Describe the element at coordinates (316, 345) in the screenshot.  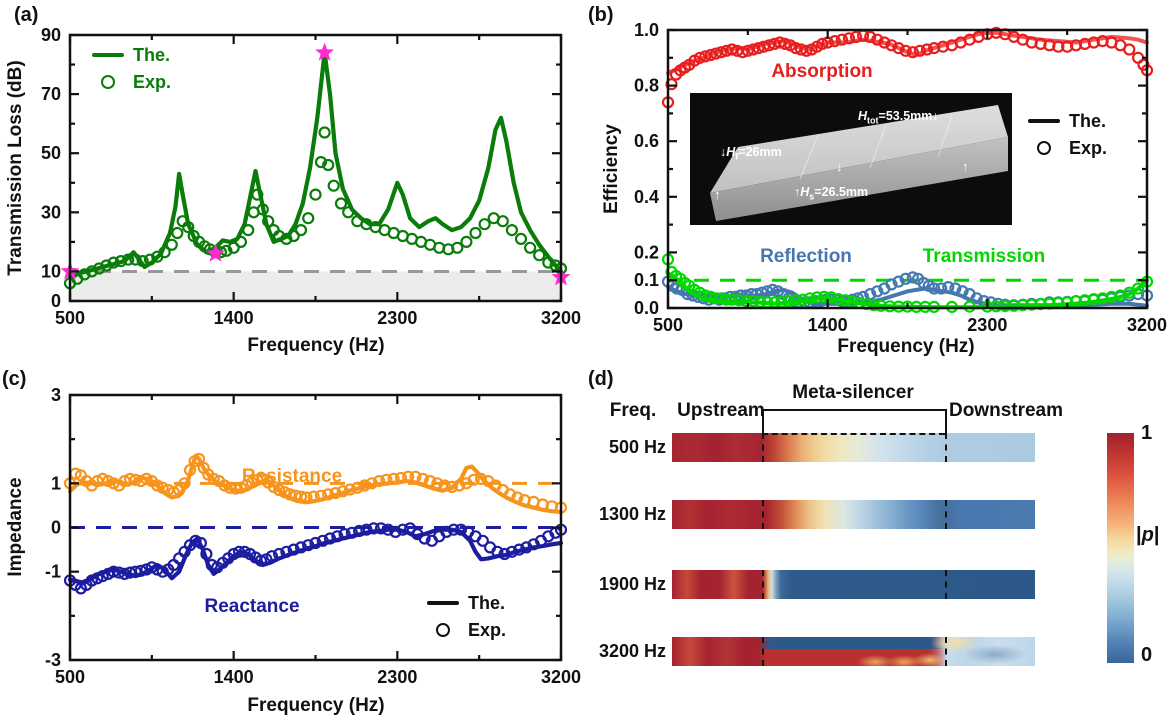
I see `panel-a-x-axis-title: Frequency (Hz)` at that location.